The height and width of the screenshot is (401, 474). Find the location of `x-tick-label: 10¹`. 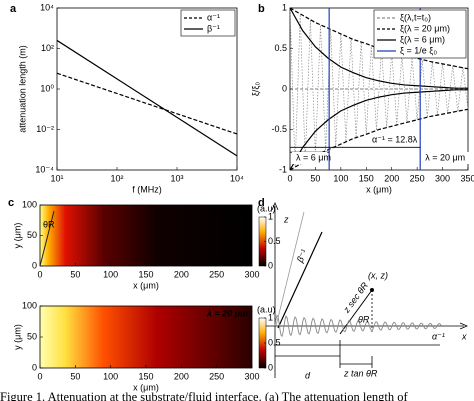

x-tick-label: 10¹ is located at coordinates (56, 178).